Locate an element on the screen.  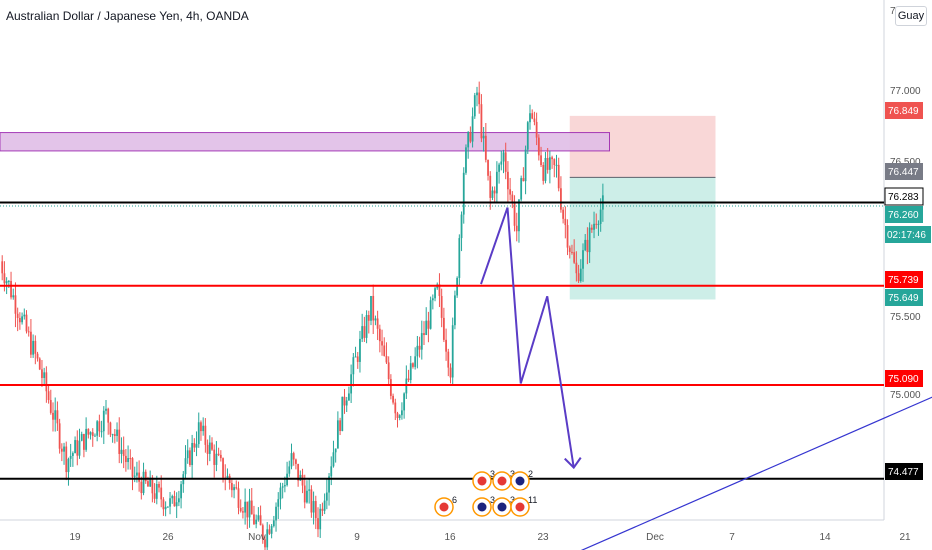
badge-zone-top-text: 76.849 is located at coordinates (903, 111).